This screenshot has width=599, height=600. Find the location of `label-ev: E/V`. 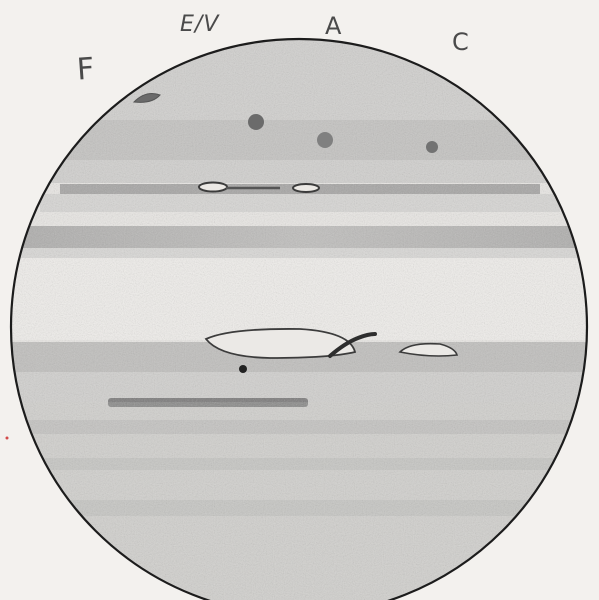

label-ev: E/V is located at coordinates (200, 24).